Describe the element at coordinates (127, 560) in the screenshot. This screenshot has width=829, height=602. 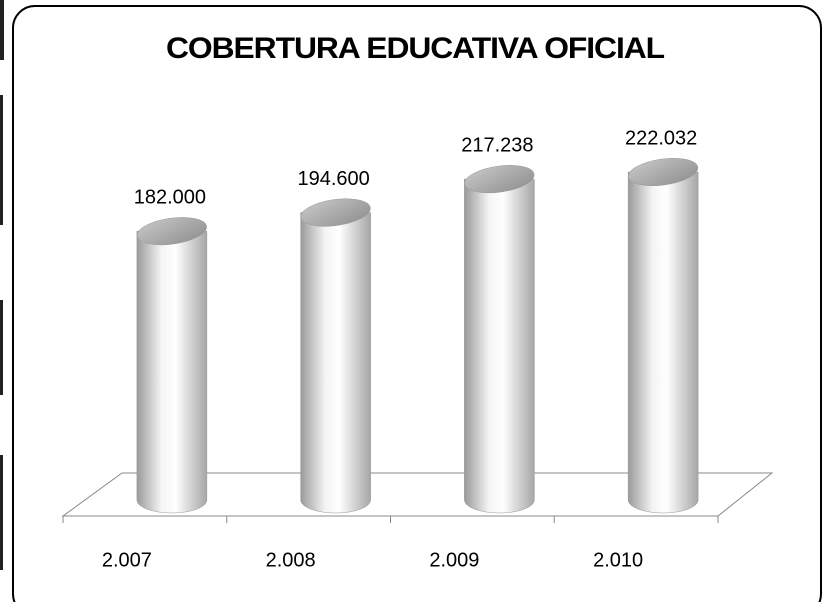
I see `x-tick-label: 2.007` at that location.